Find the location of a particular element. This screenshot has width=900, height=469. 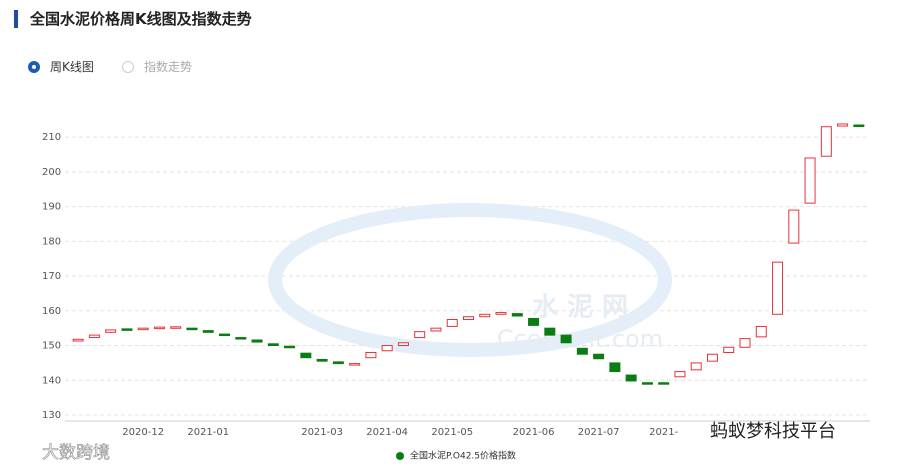

watermark-logo is located at coordinates (470, 280).